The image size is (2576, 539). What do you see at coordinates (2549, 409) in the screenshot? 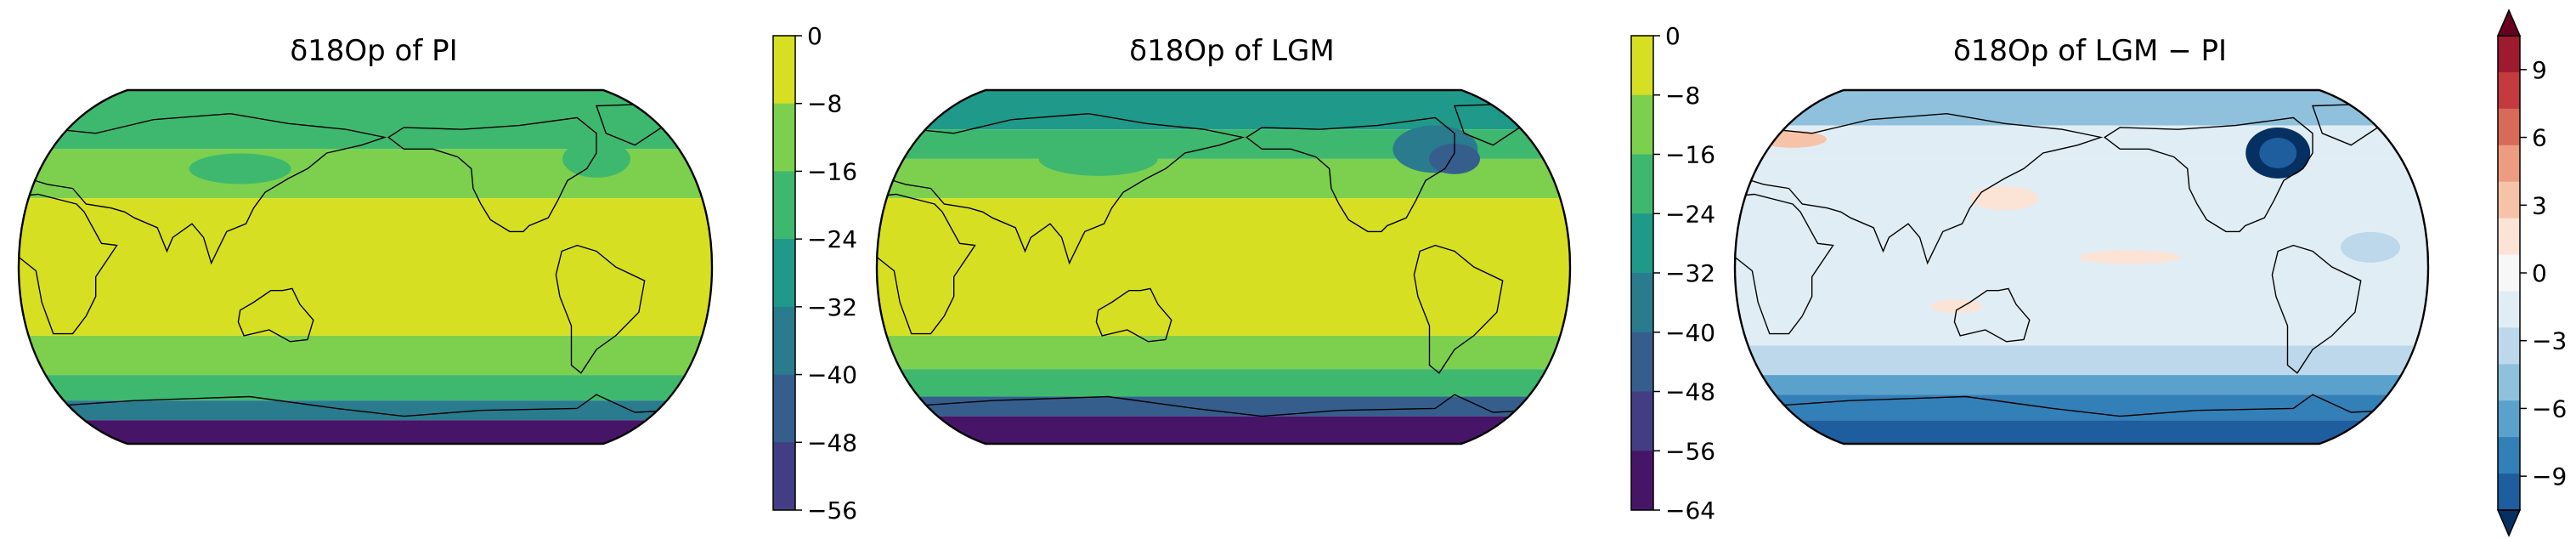
I see `colorbar-tick-label: −6` at bounding box center [2549, 409].